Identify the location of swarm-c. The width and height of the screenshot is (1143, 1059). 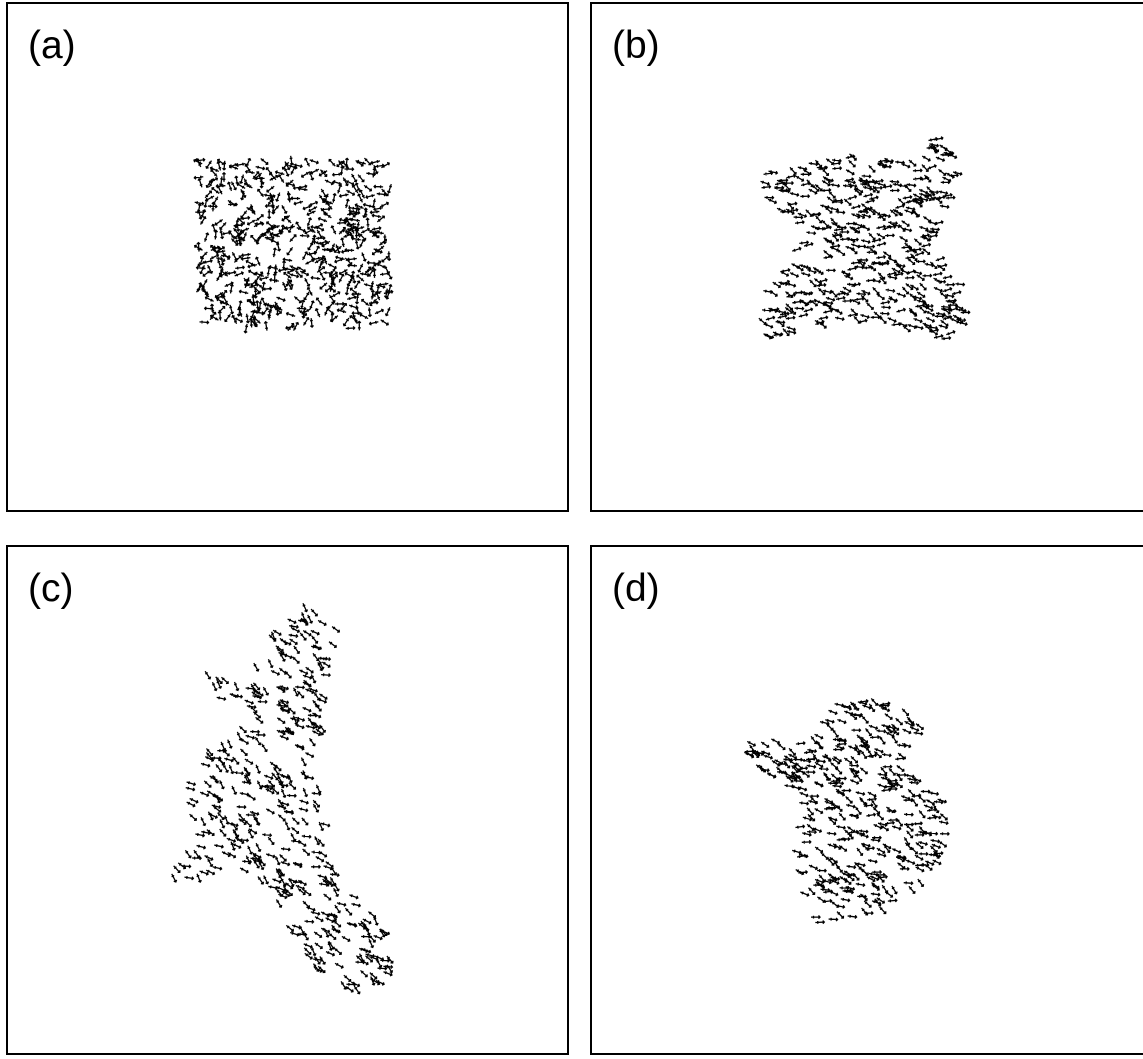
(282, 799).